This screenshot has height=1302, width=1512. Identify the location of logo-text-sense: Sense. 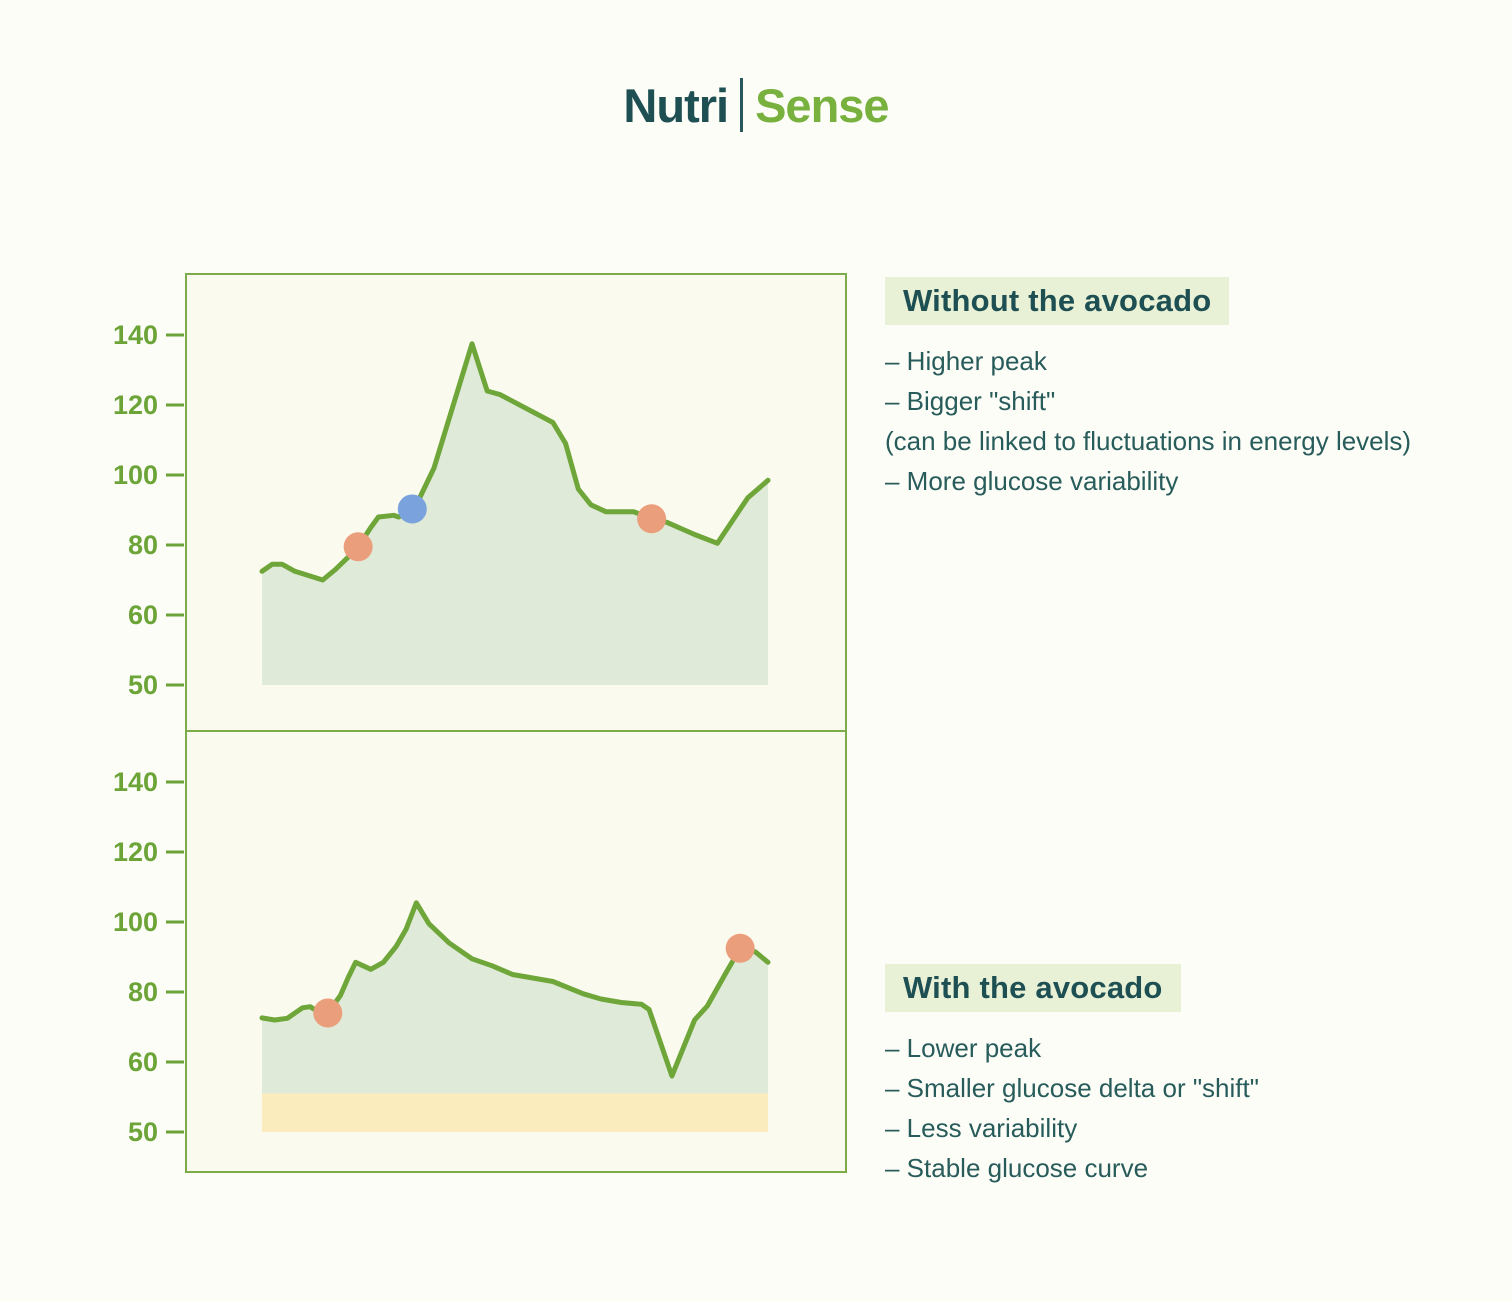
(822, 105).